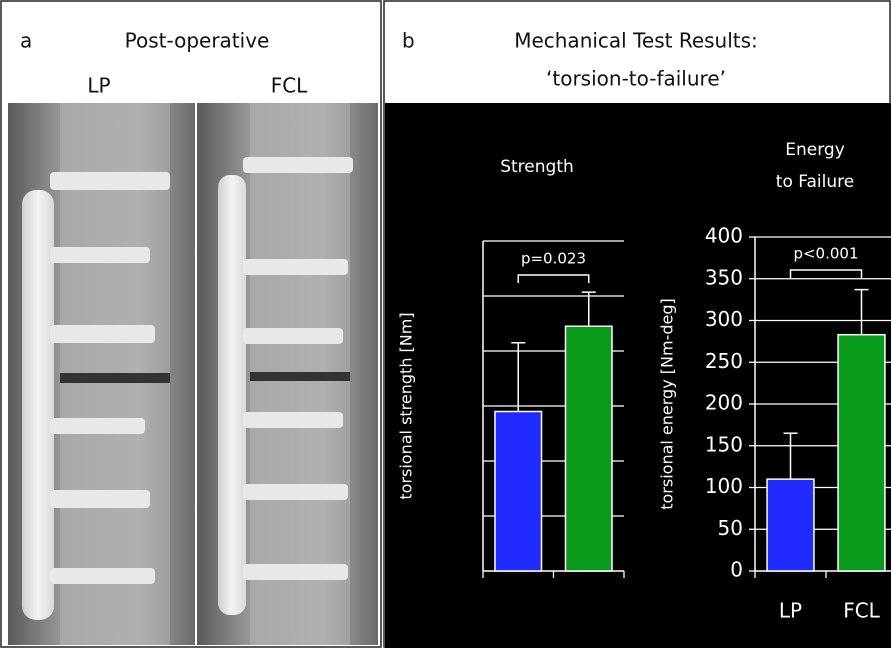 This screenshot has height=648, width=891. I want to click on panel-title: ‘torsion-to-failure’, so click(636, 79).